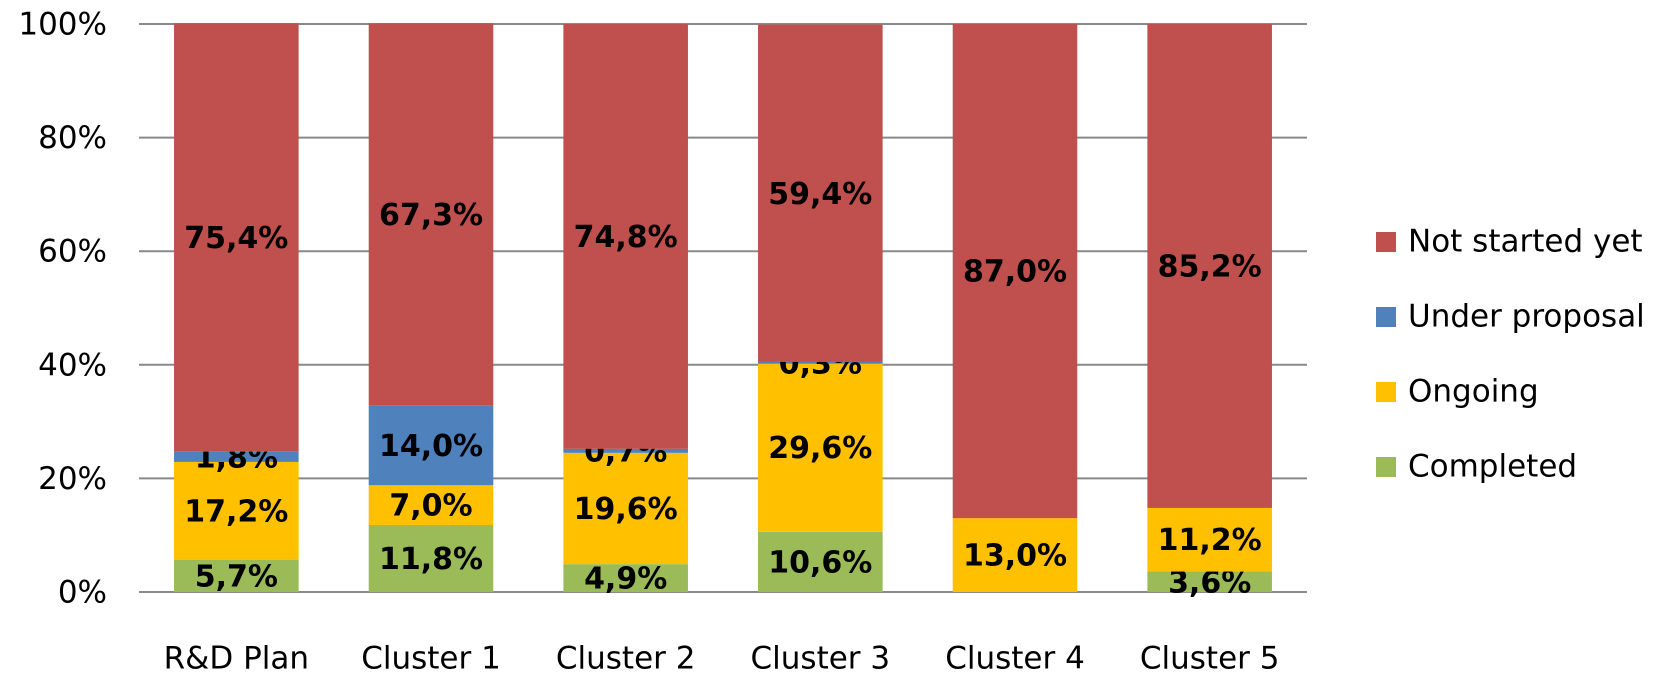 The image size is (1668, 678). I want to click on data-label: 10,6%, so click(820, 562).